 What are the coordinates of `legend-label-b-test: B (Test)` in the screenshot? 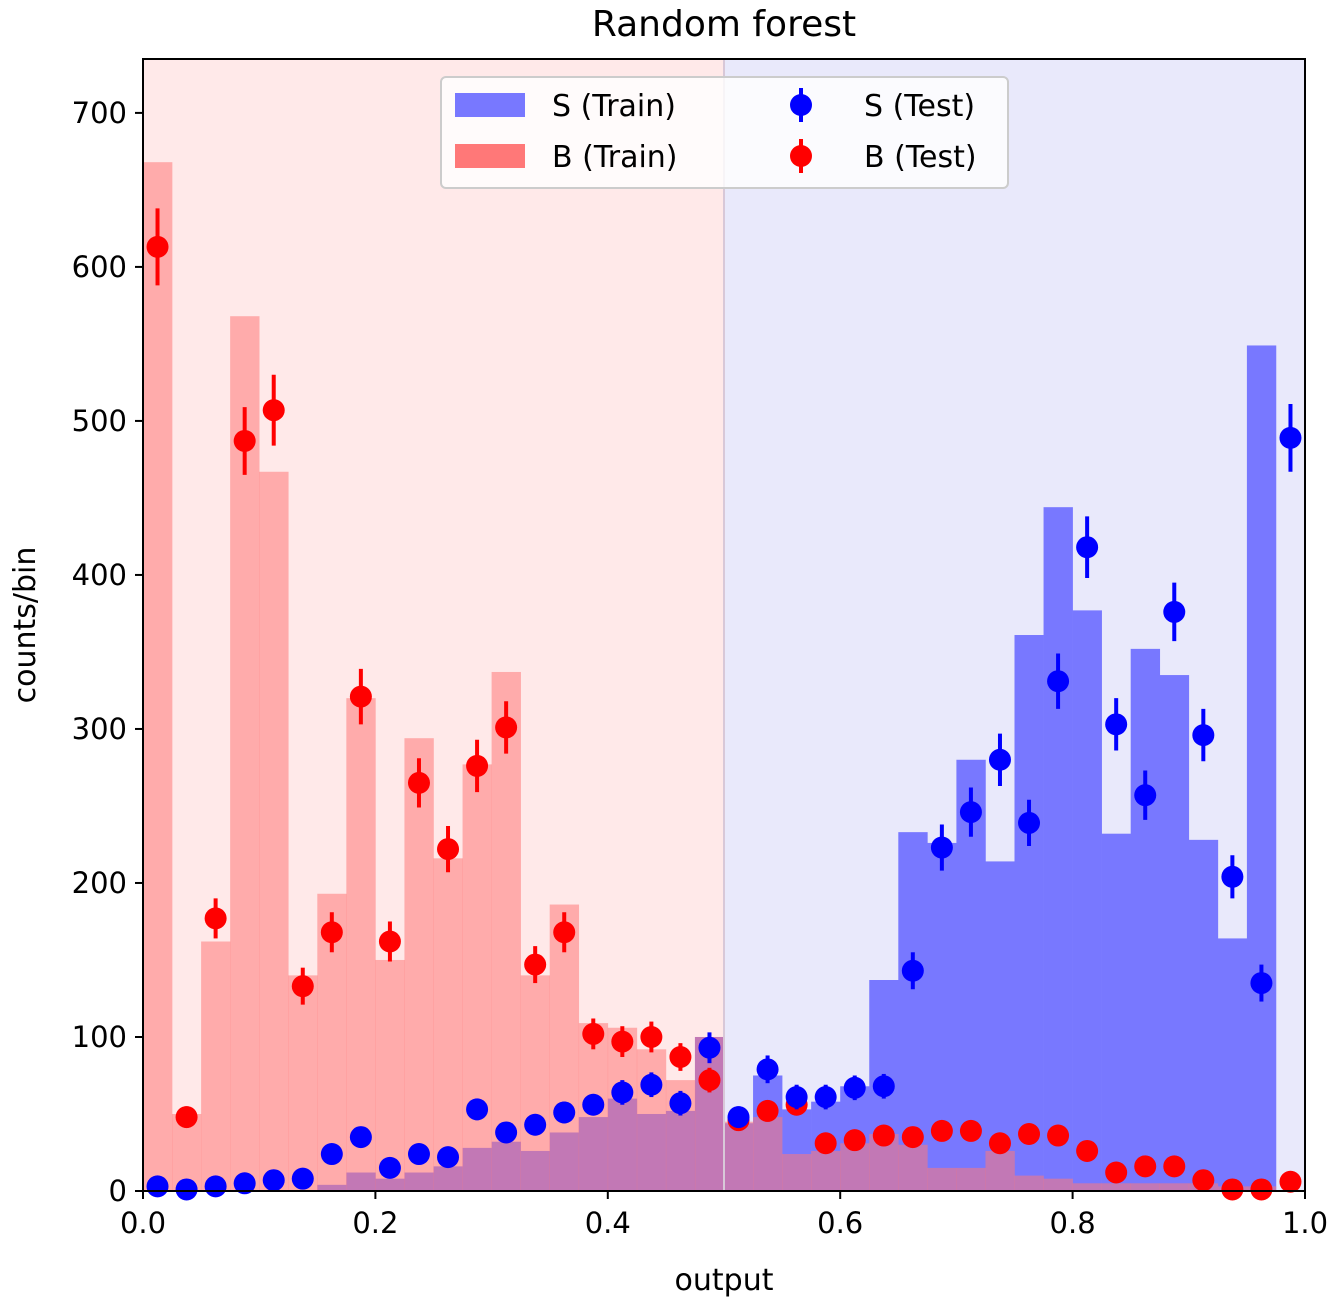 It's located at (920, 157).